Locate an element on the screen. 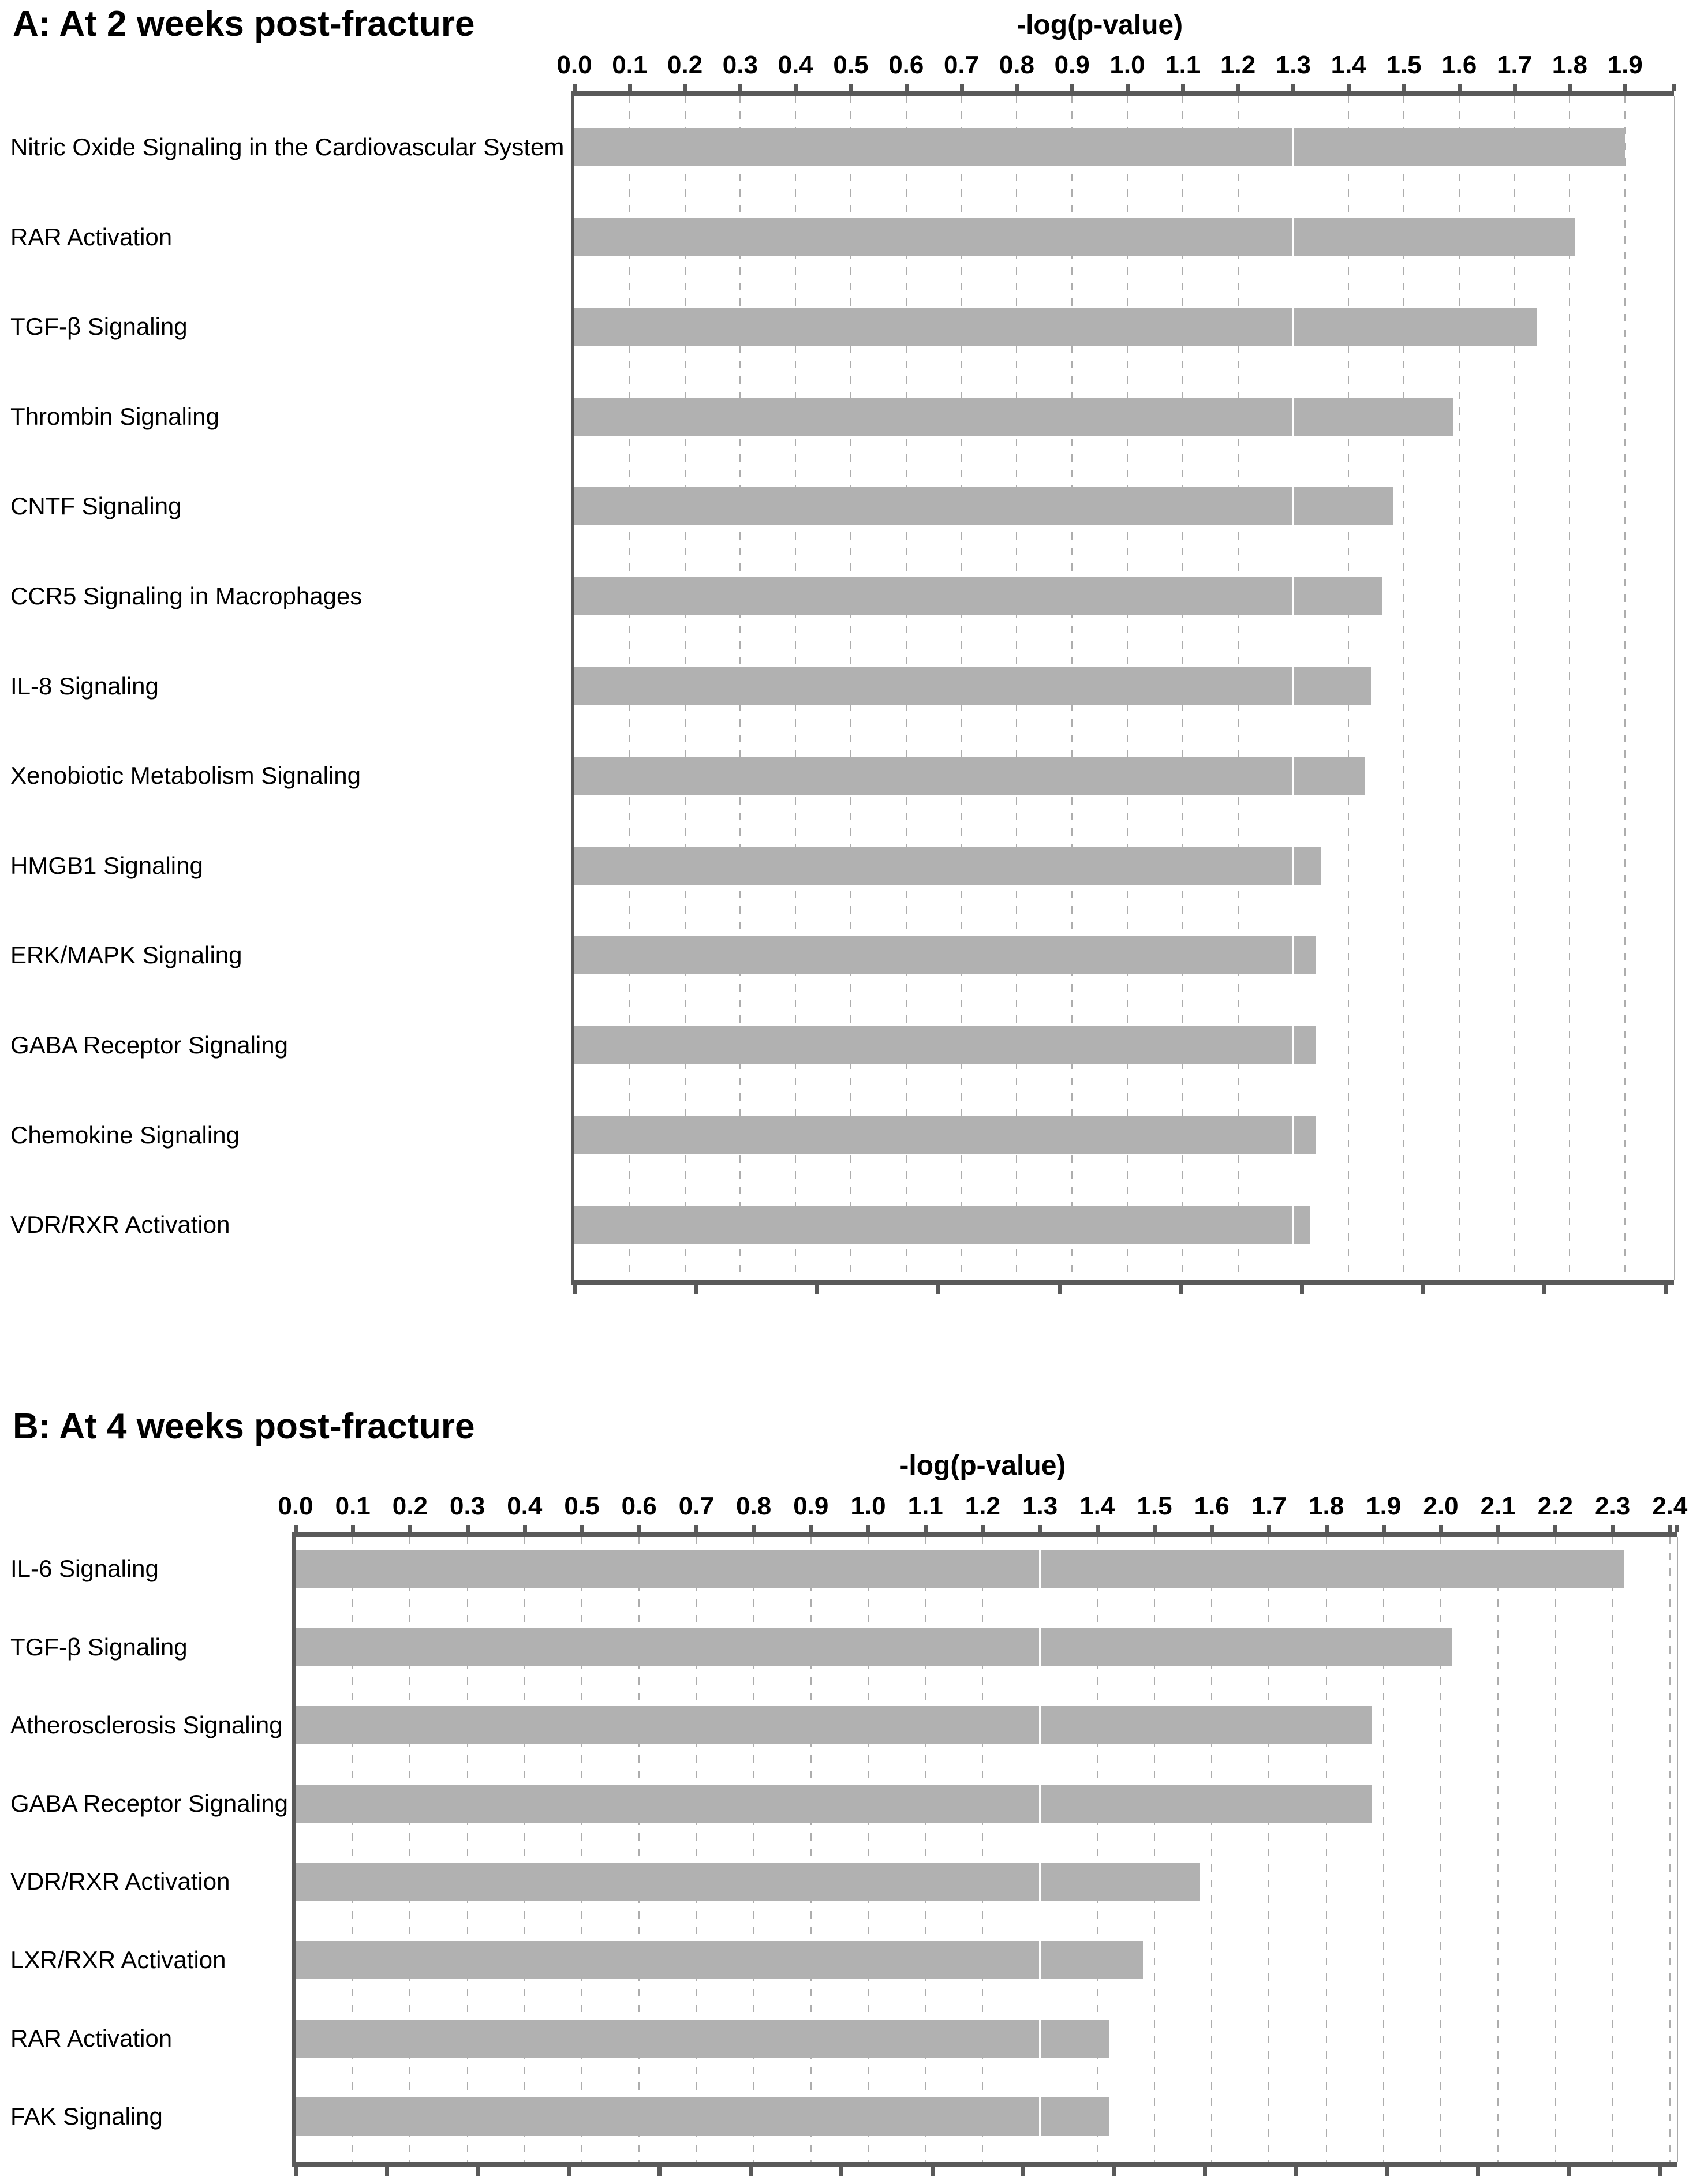  x-axis-tick-label: 1.2 is located at coordinates (982, 1506).